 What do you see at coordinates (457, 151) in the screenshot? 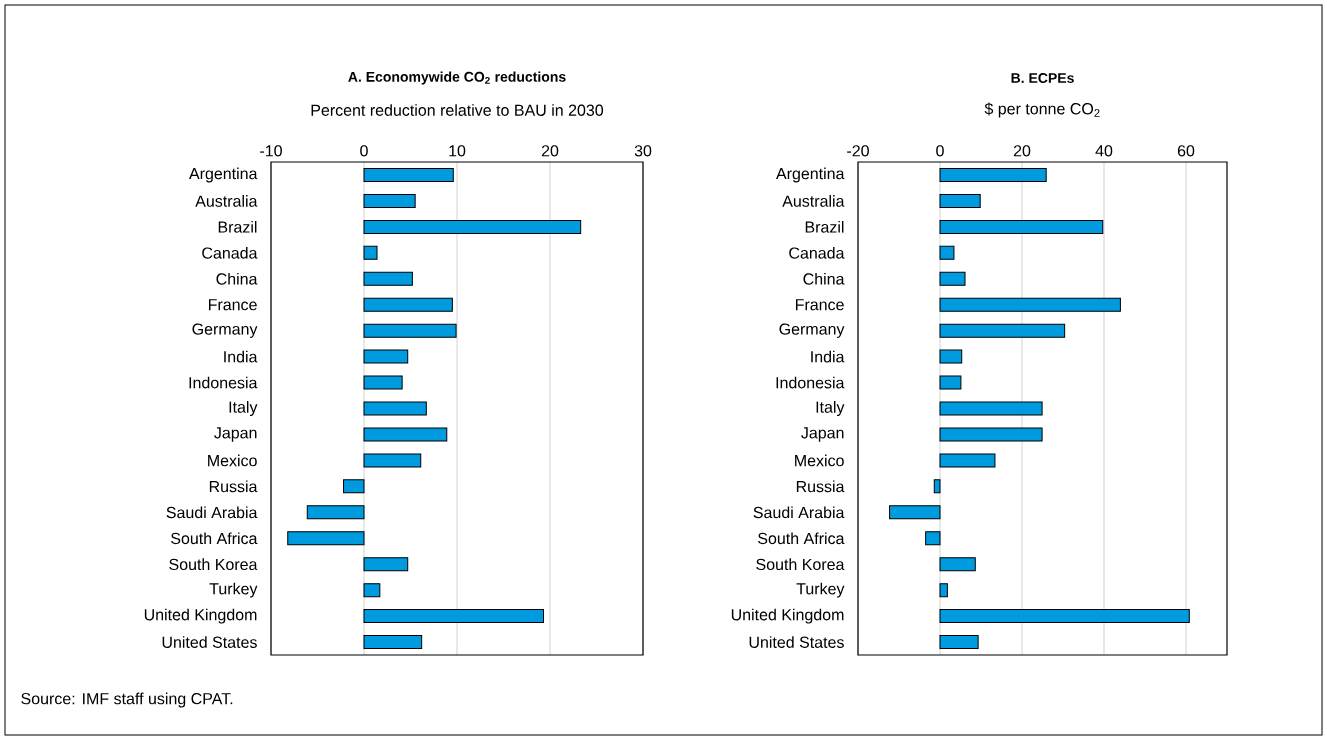
I see `x-tick-label: 10` at bounding box center [457, 151].